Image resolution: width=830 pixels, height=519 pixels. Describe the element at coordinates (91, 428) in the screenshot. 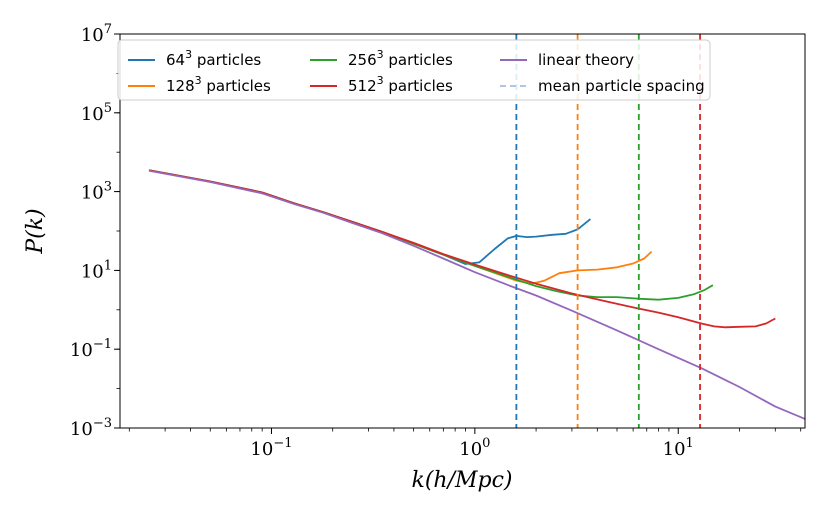

I see `y-tick-label: 10⁻³` at that location.